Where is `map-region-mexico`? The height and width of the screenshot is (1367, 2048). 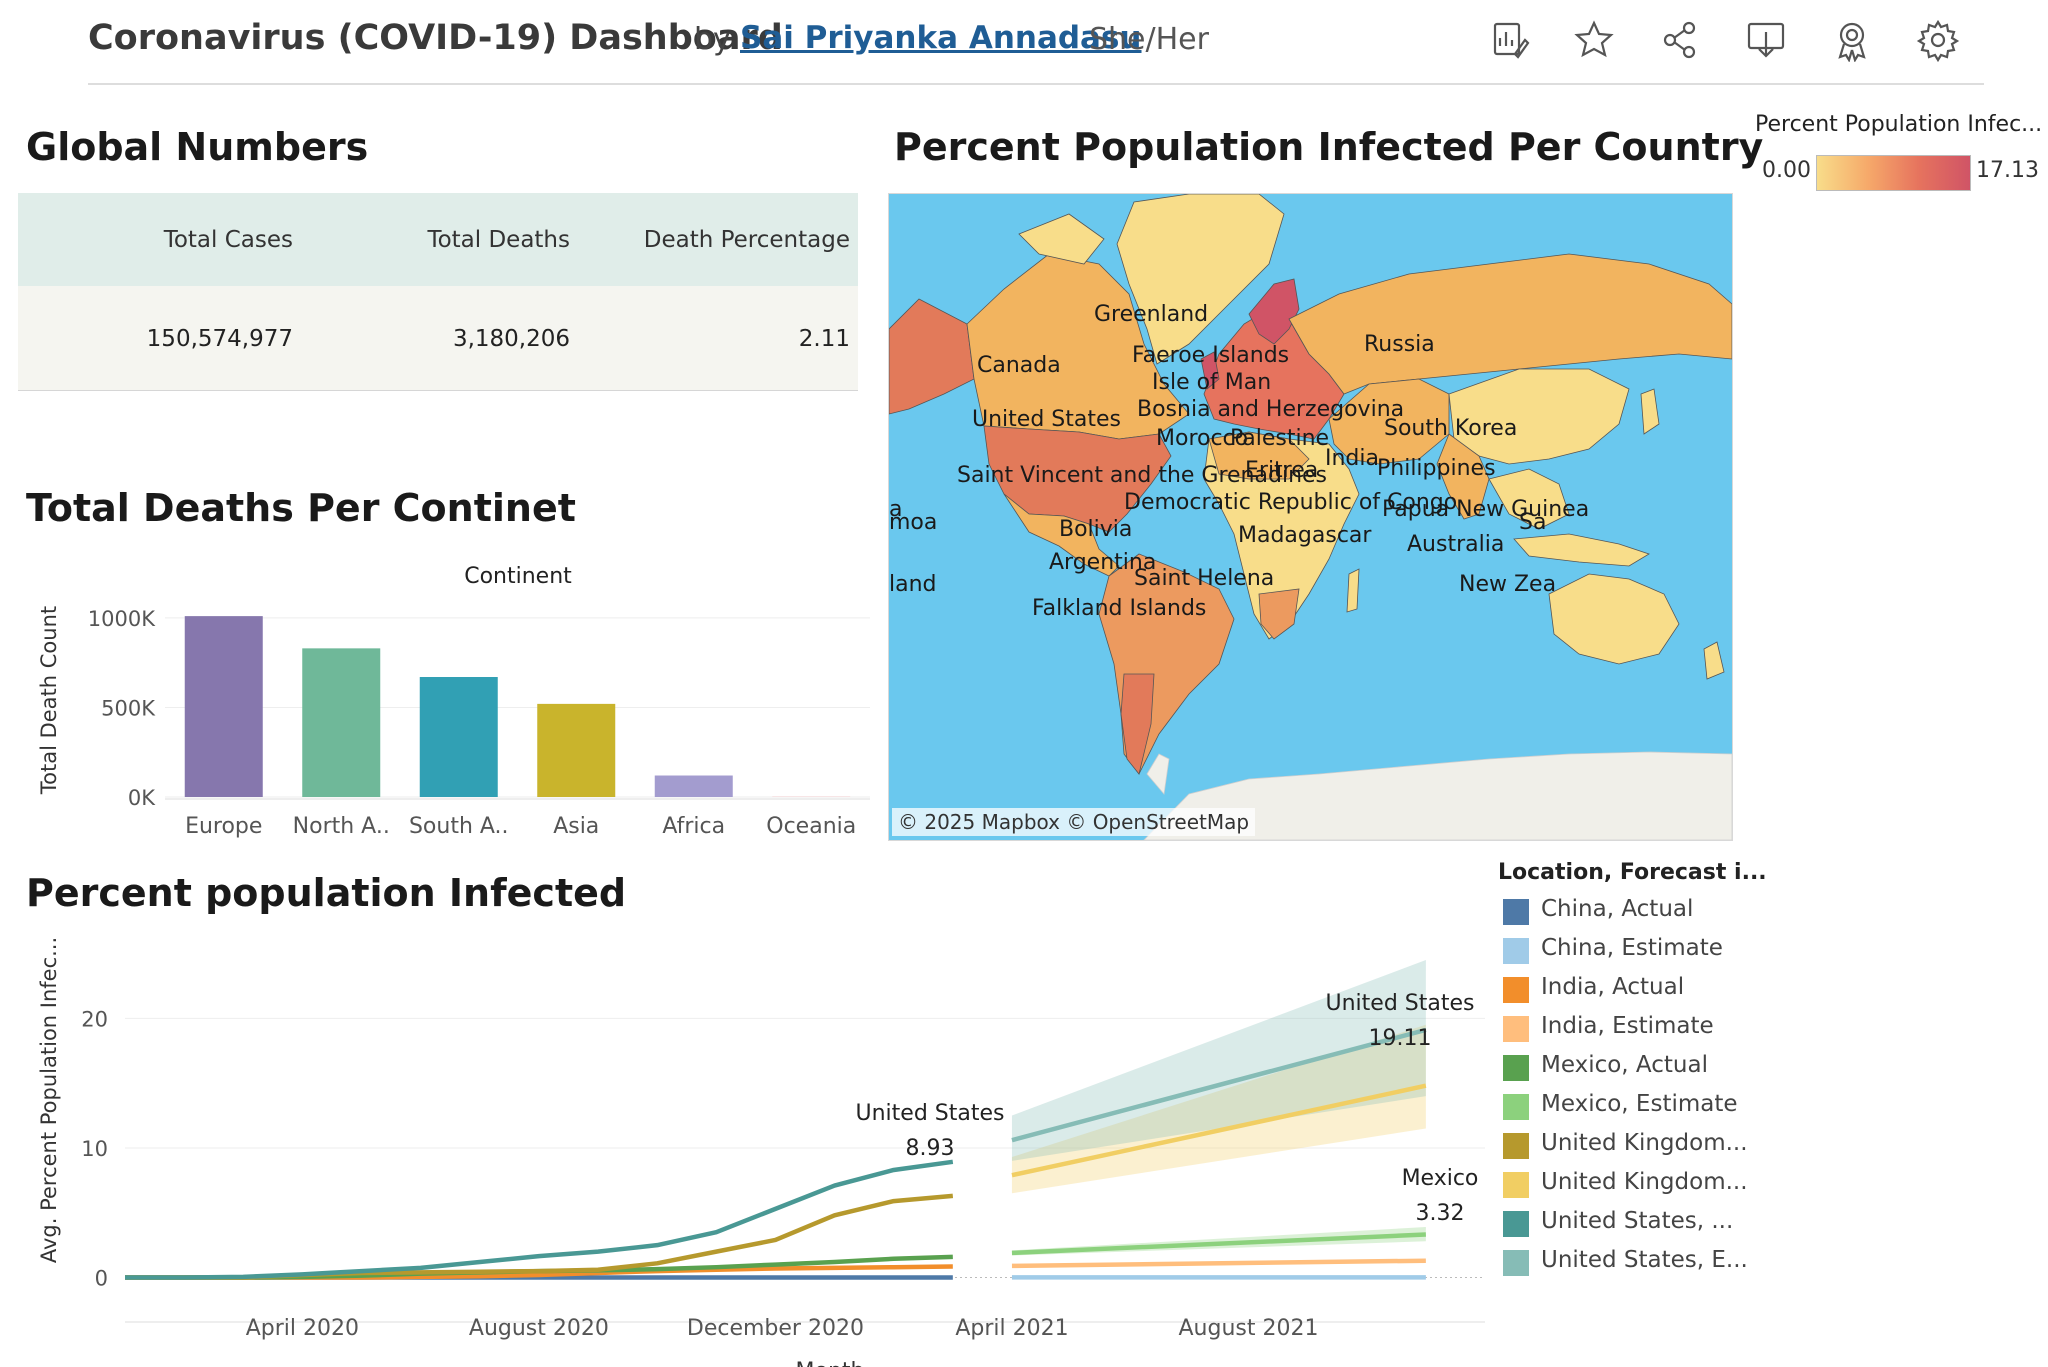
map-region-mexico is located at coordinates (1061, 535).